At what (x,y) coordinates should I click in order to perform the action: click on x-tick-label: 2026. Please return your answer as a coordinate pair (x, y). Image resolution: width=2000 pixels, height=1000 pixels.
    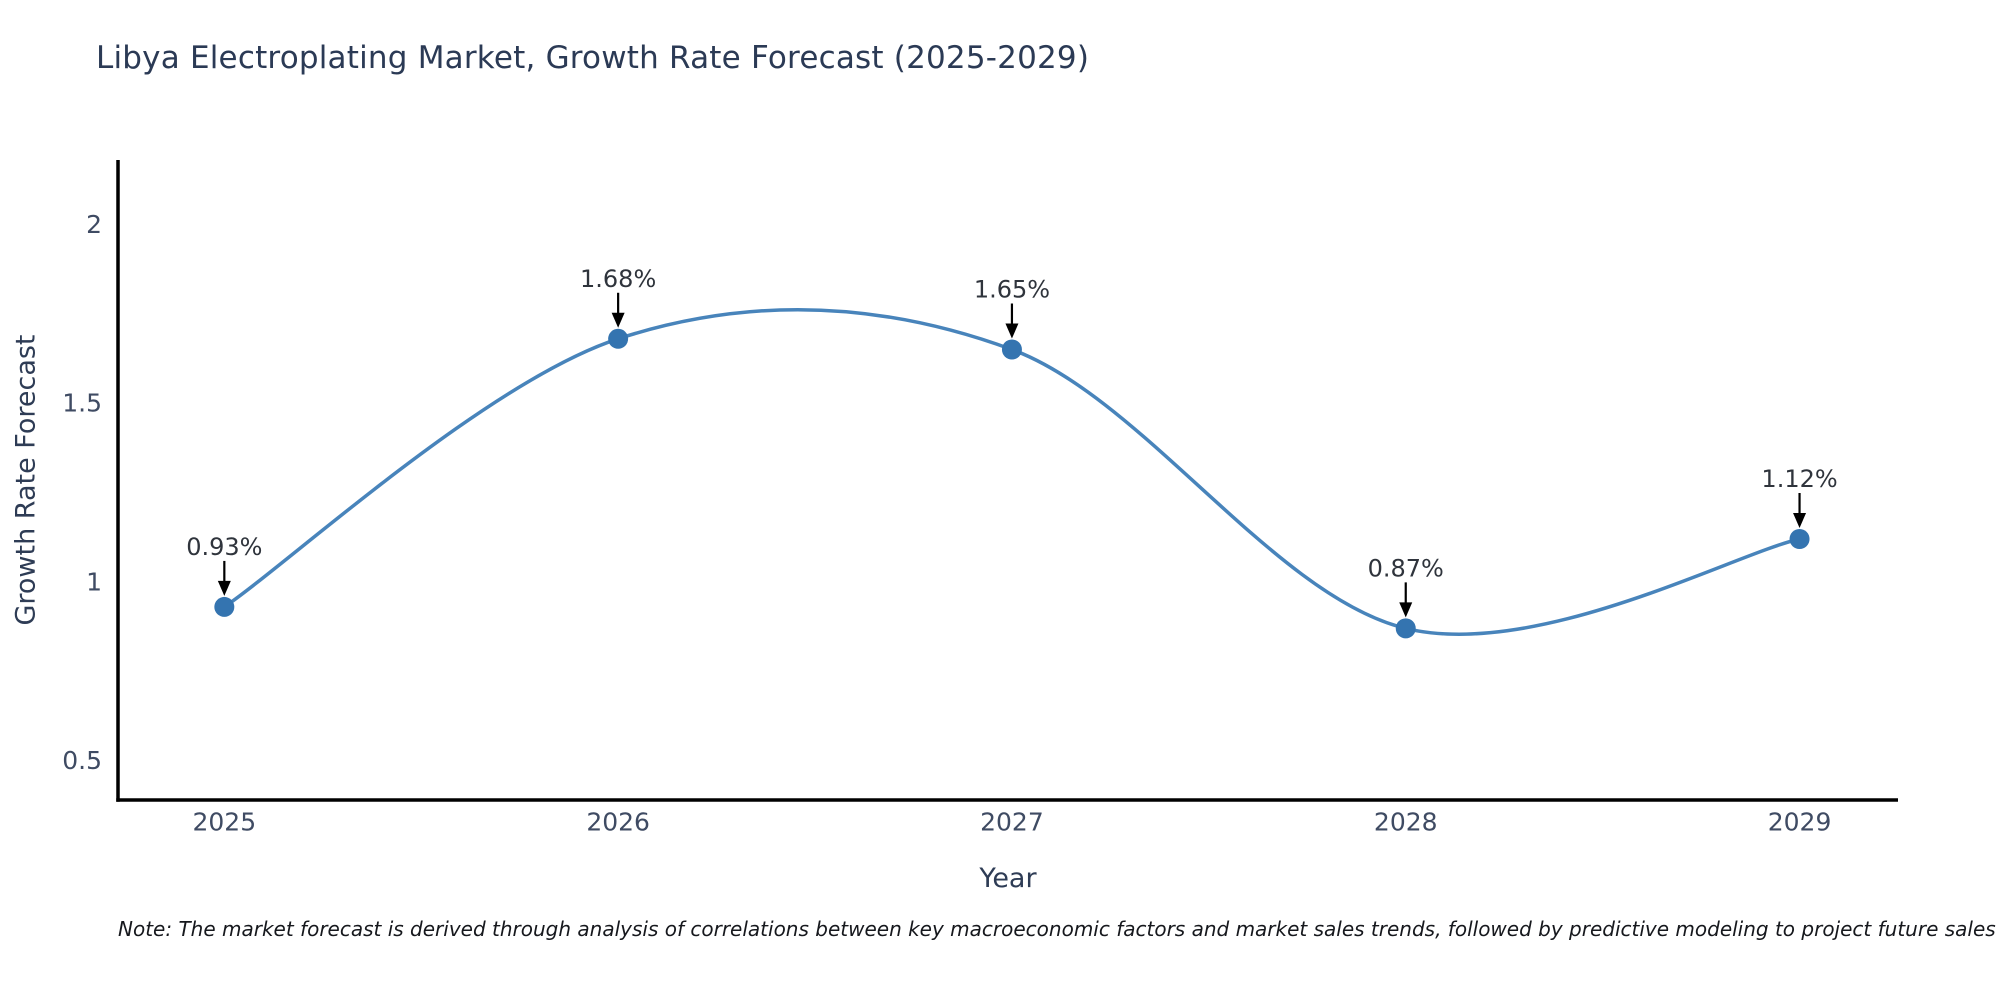
    Looking at the image, I should click on (618, 821).